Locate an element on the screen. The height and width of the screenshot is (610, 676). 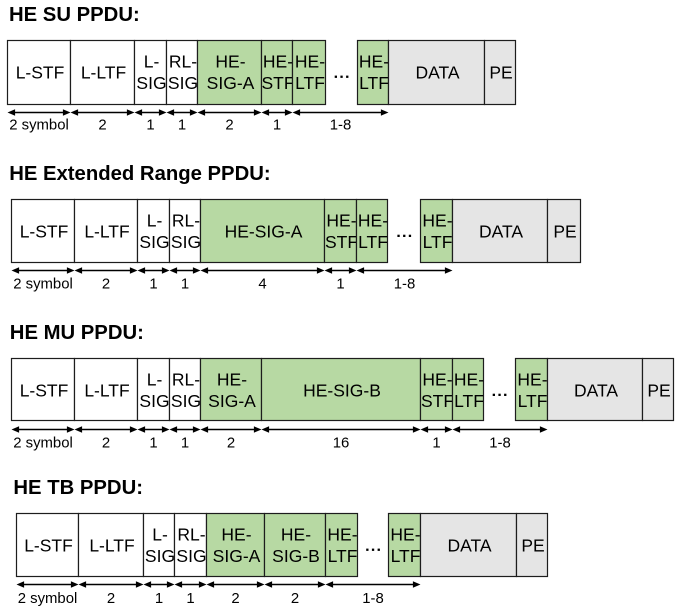
svg-text: SIG-B is located at coordinates (296, 556).